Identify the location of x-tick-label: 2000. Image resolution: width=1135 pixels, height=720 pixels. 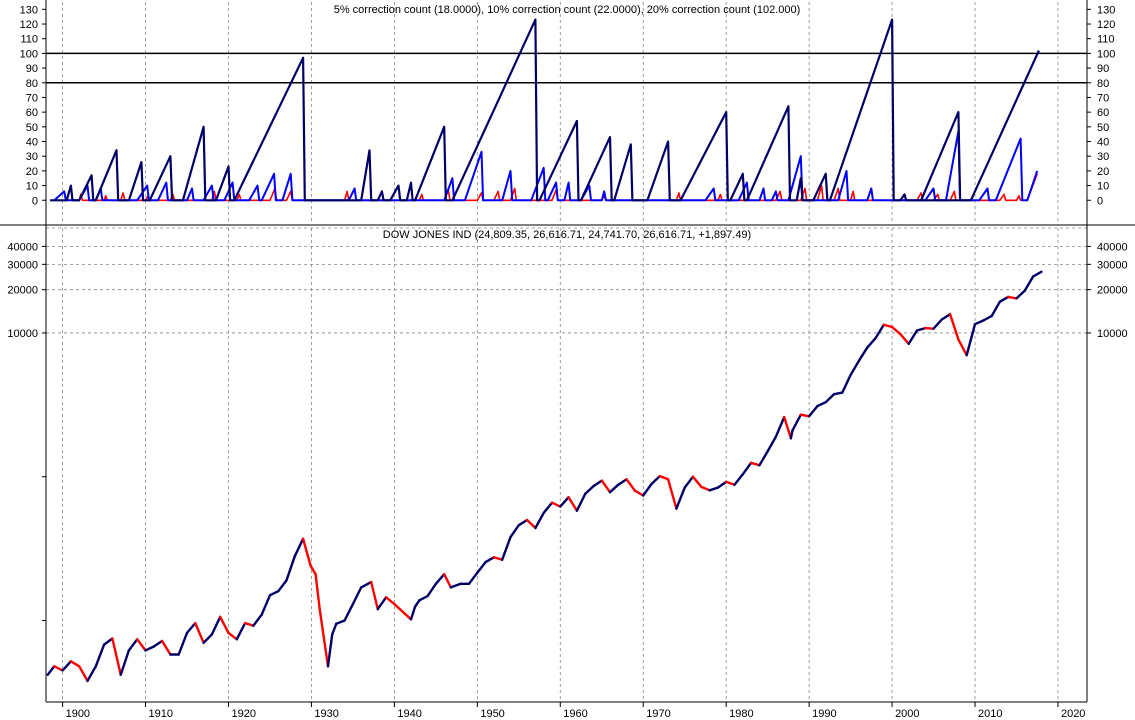
(907, 714).